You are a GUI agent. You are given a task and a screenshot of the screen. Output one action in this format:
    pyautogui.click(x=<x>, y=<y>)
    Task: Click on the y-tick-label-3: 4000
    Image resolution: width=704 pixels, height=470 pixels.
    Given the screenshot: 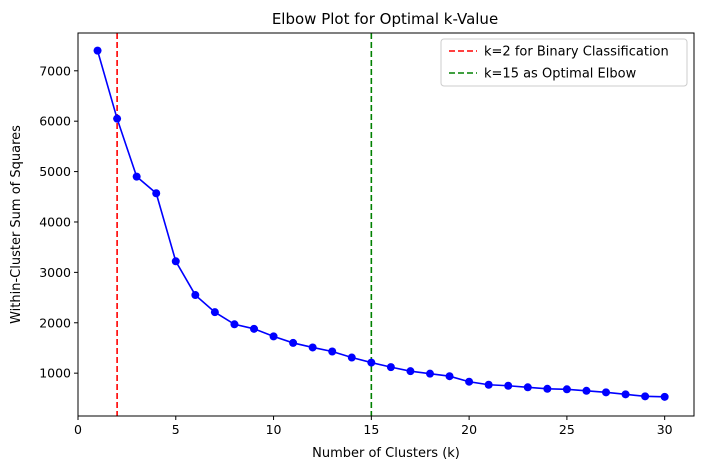 What is the action you would take?
    pyautogui.click(x=55, y=221)
    